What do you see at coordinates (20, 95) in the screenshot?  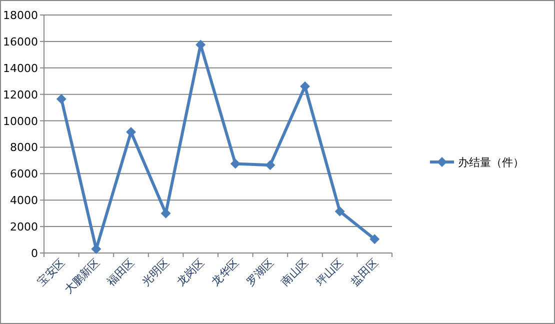 I see `y-tick-label: 12000` at bounding box center [20, 95].